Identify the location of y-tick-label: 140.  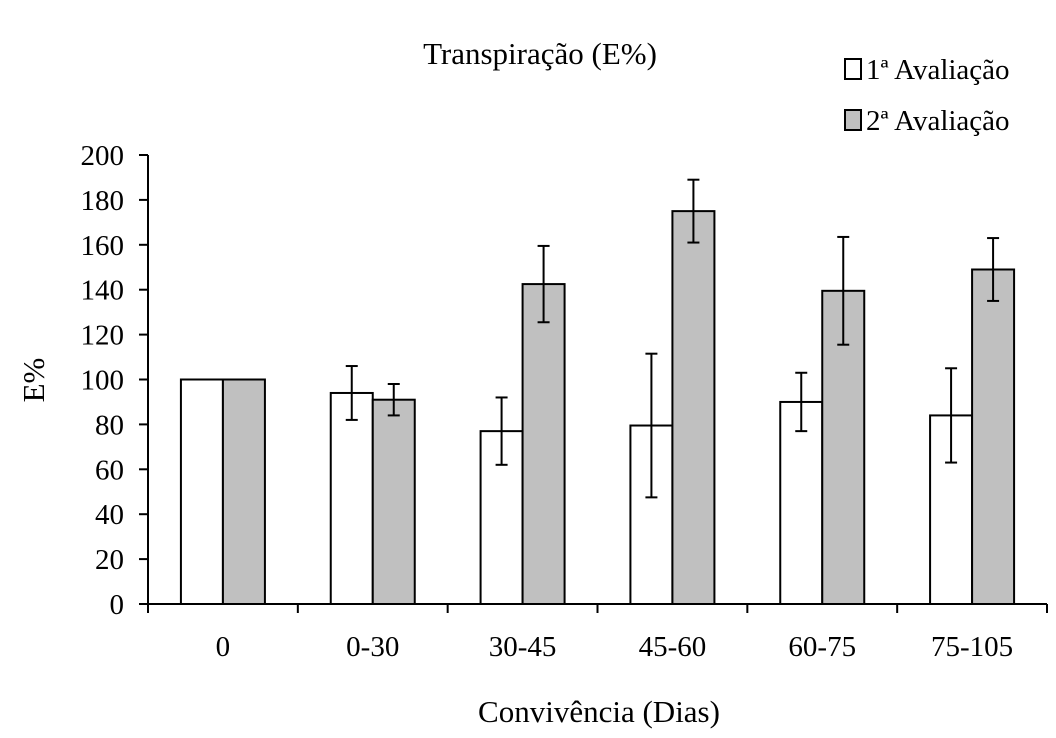
(103, 291).